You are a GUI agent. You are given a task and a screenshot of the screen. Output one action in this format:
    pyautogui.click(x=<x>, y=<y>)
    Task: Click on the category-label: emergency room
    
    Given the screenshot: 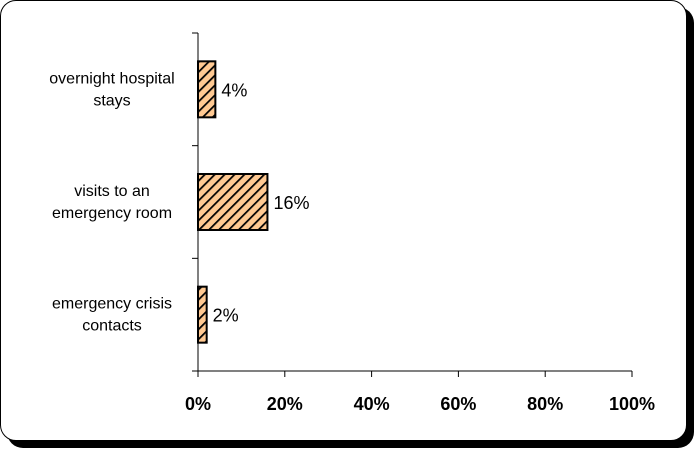 What is the action you would take?
    pyautogui.click(x=112, y=213)
    